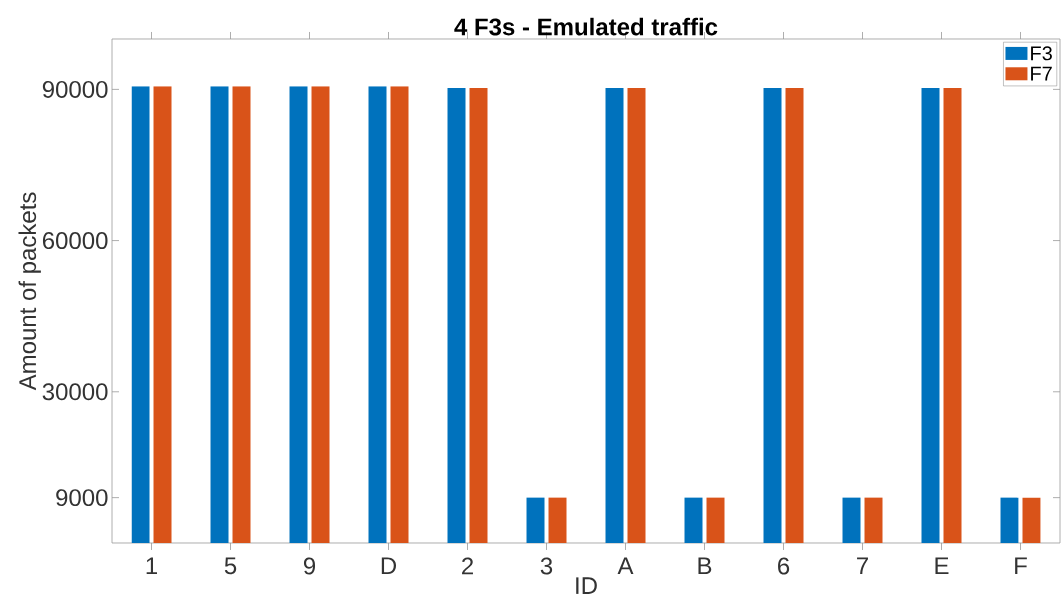  I want to click on y-tick-label: 90000, so click(75, 89).